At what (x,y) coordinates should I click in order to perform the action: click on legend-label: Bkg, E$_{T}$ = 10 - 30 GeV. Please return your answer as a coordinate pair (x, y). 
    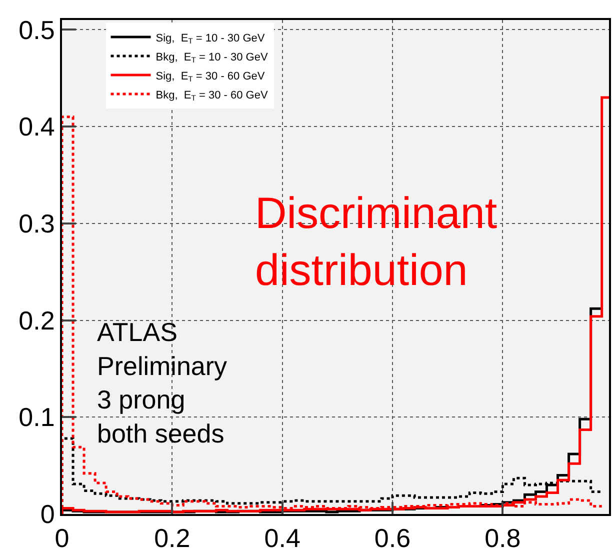
    Looking at the image, I should click on (212, 58).